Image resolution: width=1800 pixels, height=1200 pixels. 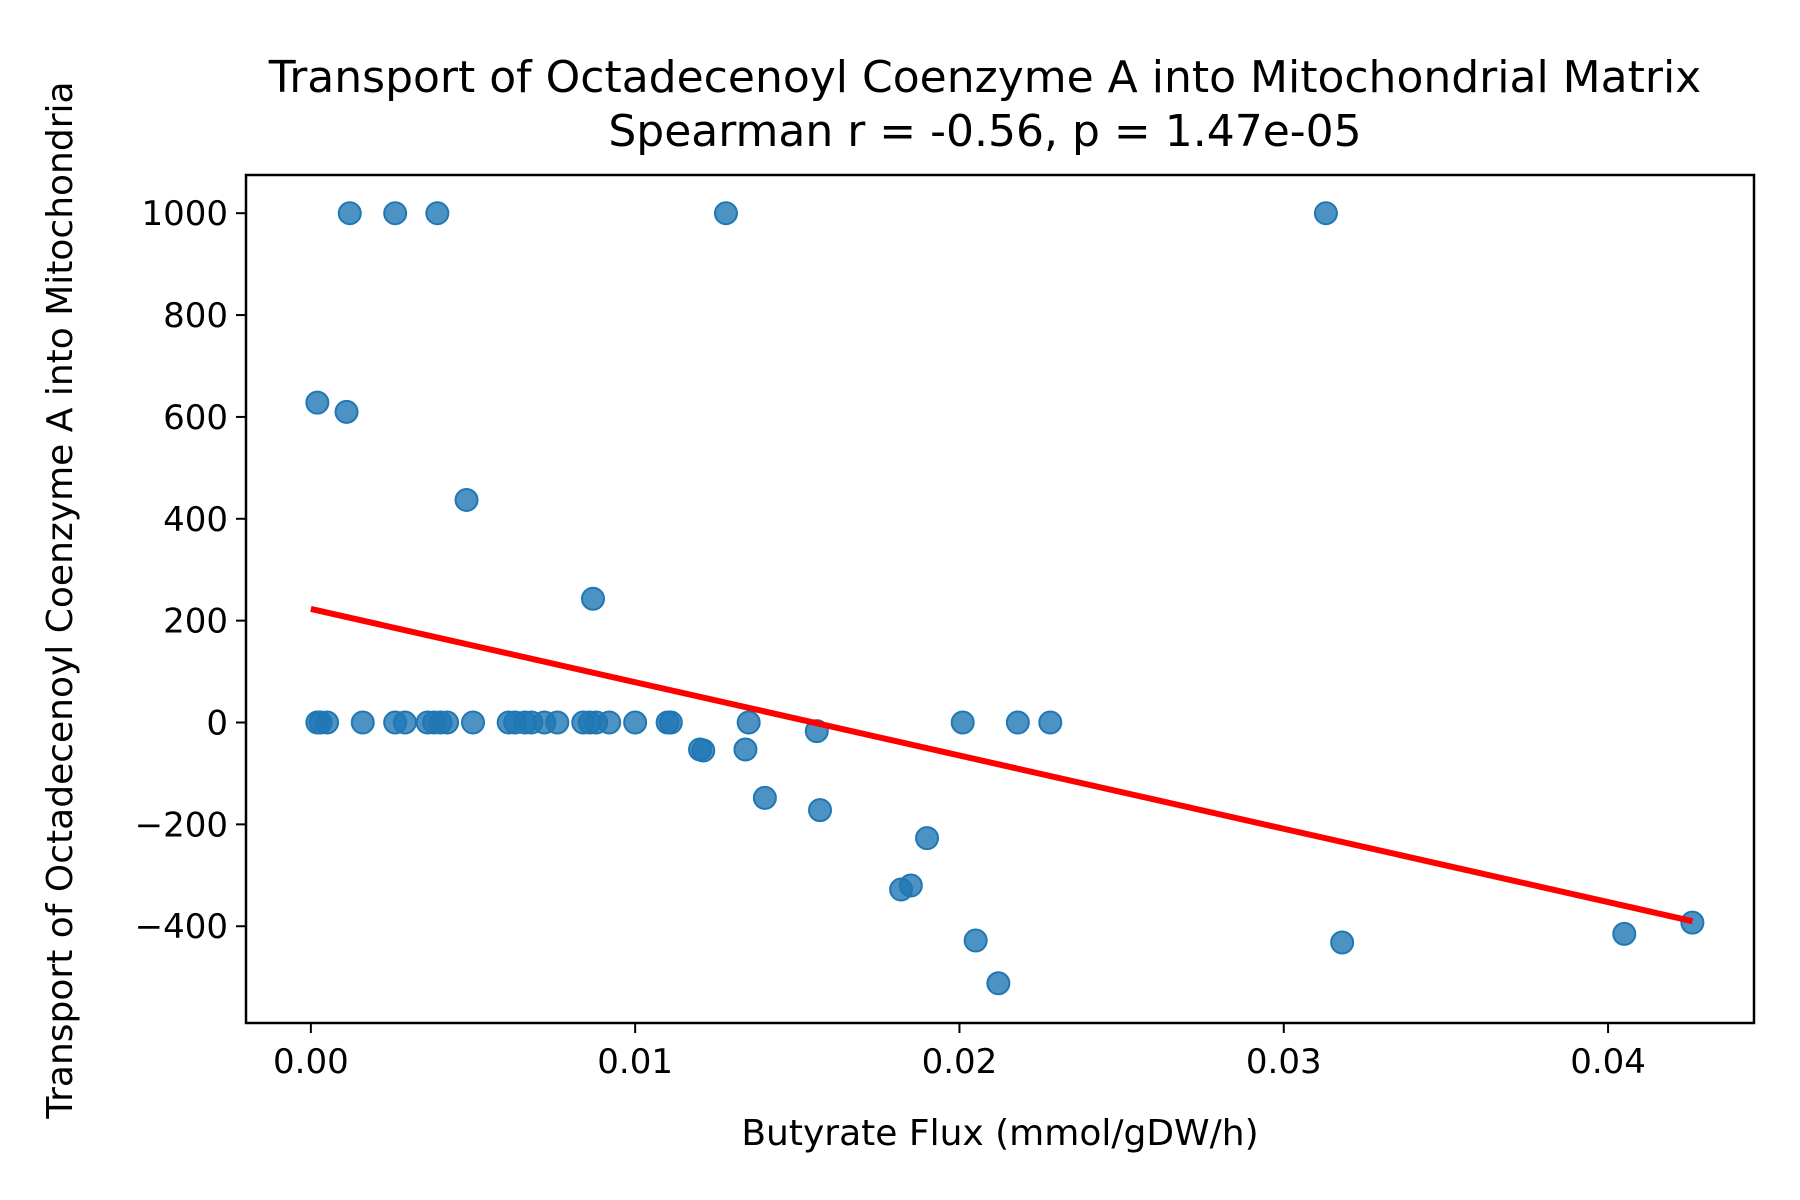 What do you see at coordinates (195, 520) in the screenshot?
I see `y-tick-label: 400` at bounding box center [195, 520].